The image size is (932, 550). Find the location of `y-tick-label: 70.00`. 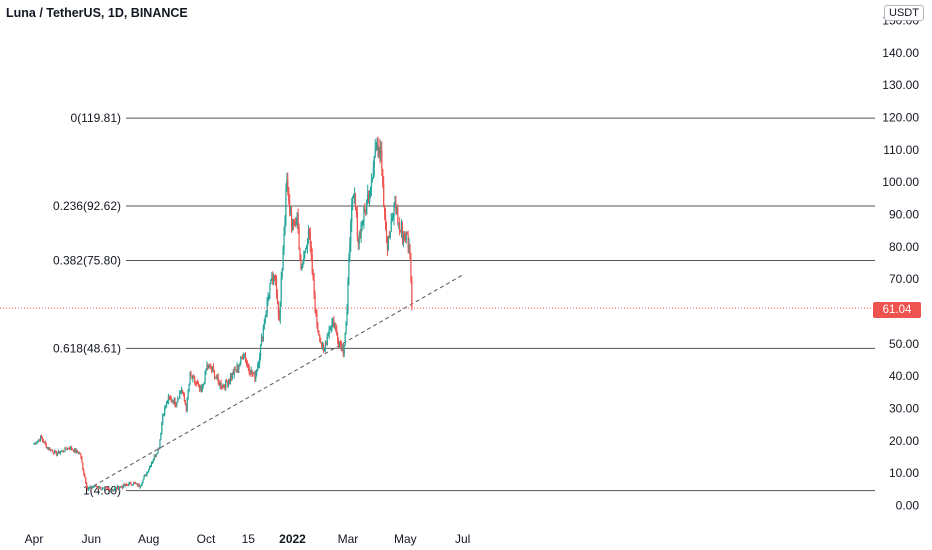

y-tick-label: 70.00 is located at coordinates (904, 279).